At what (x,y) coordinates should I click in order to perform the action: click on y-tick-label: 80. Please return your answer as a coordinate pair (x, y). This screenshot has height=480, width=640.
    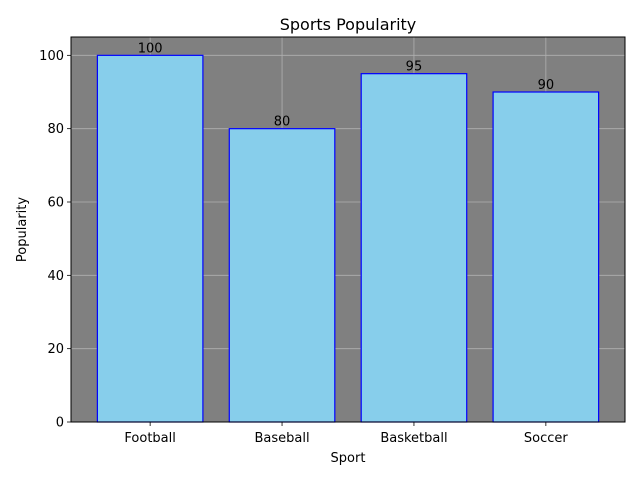
    Looking at the image, I should click on (55, 129).